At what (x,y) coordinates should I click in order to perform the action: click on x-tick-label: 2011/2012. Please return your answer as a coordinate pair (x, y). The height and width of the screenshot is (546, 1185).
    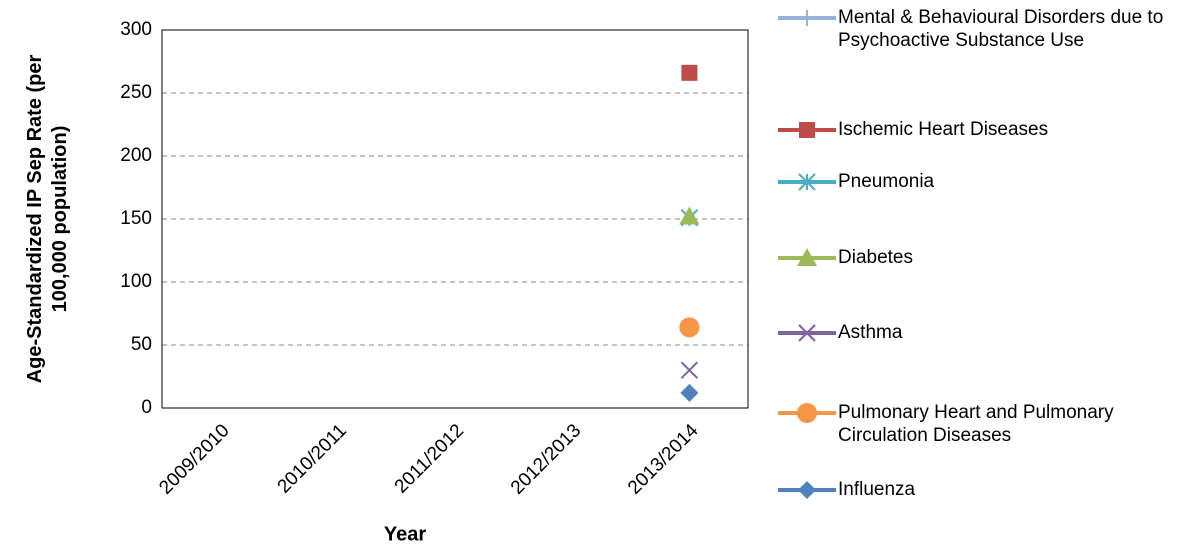
    Looking at the image, I should click on (429, 458).